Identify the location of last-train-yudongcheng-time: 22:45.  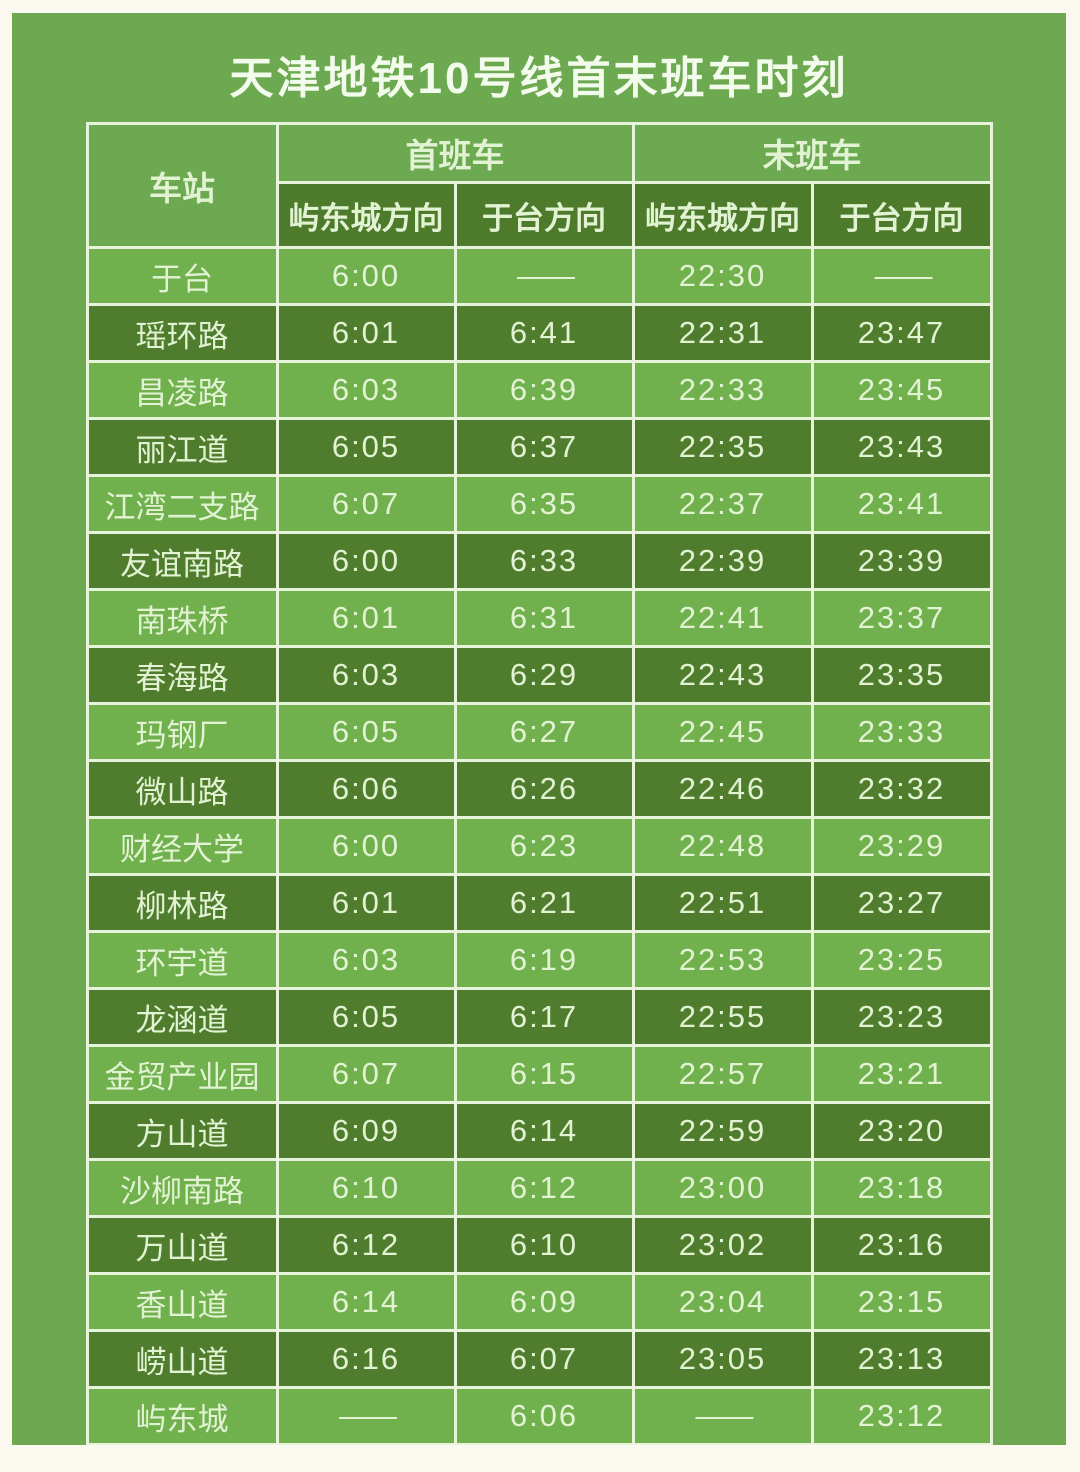
(722, 732).